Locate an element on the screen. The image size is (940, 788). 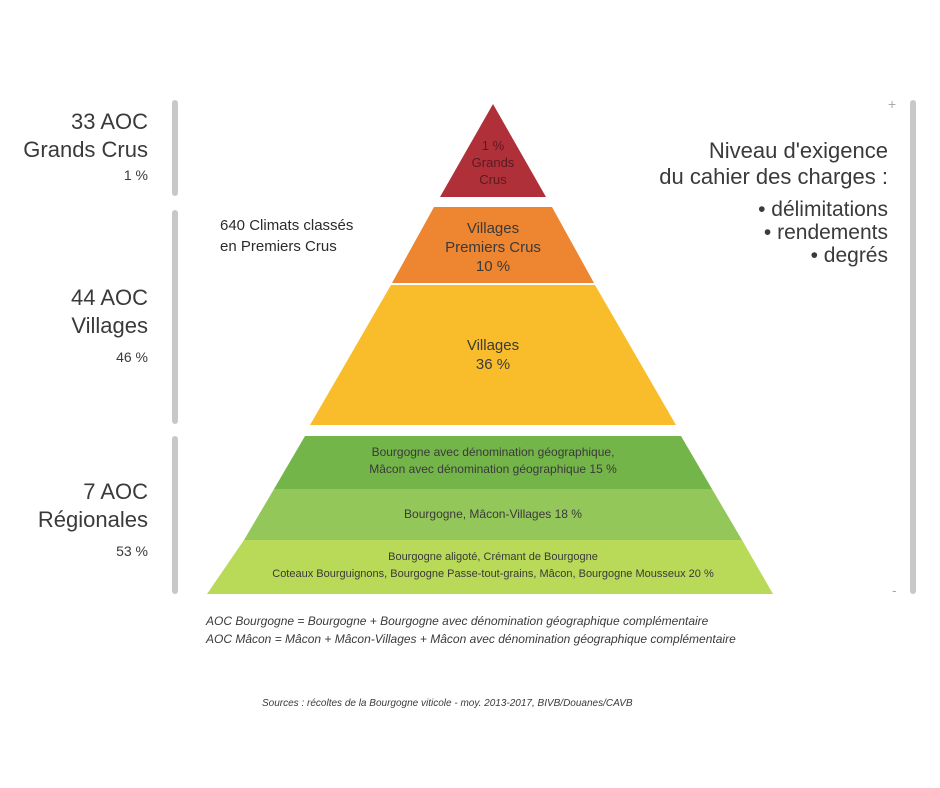
tier-grands-crus is located at coordinates (493, 150).